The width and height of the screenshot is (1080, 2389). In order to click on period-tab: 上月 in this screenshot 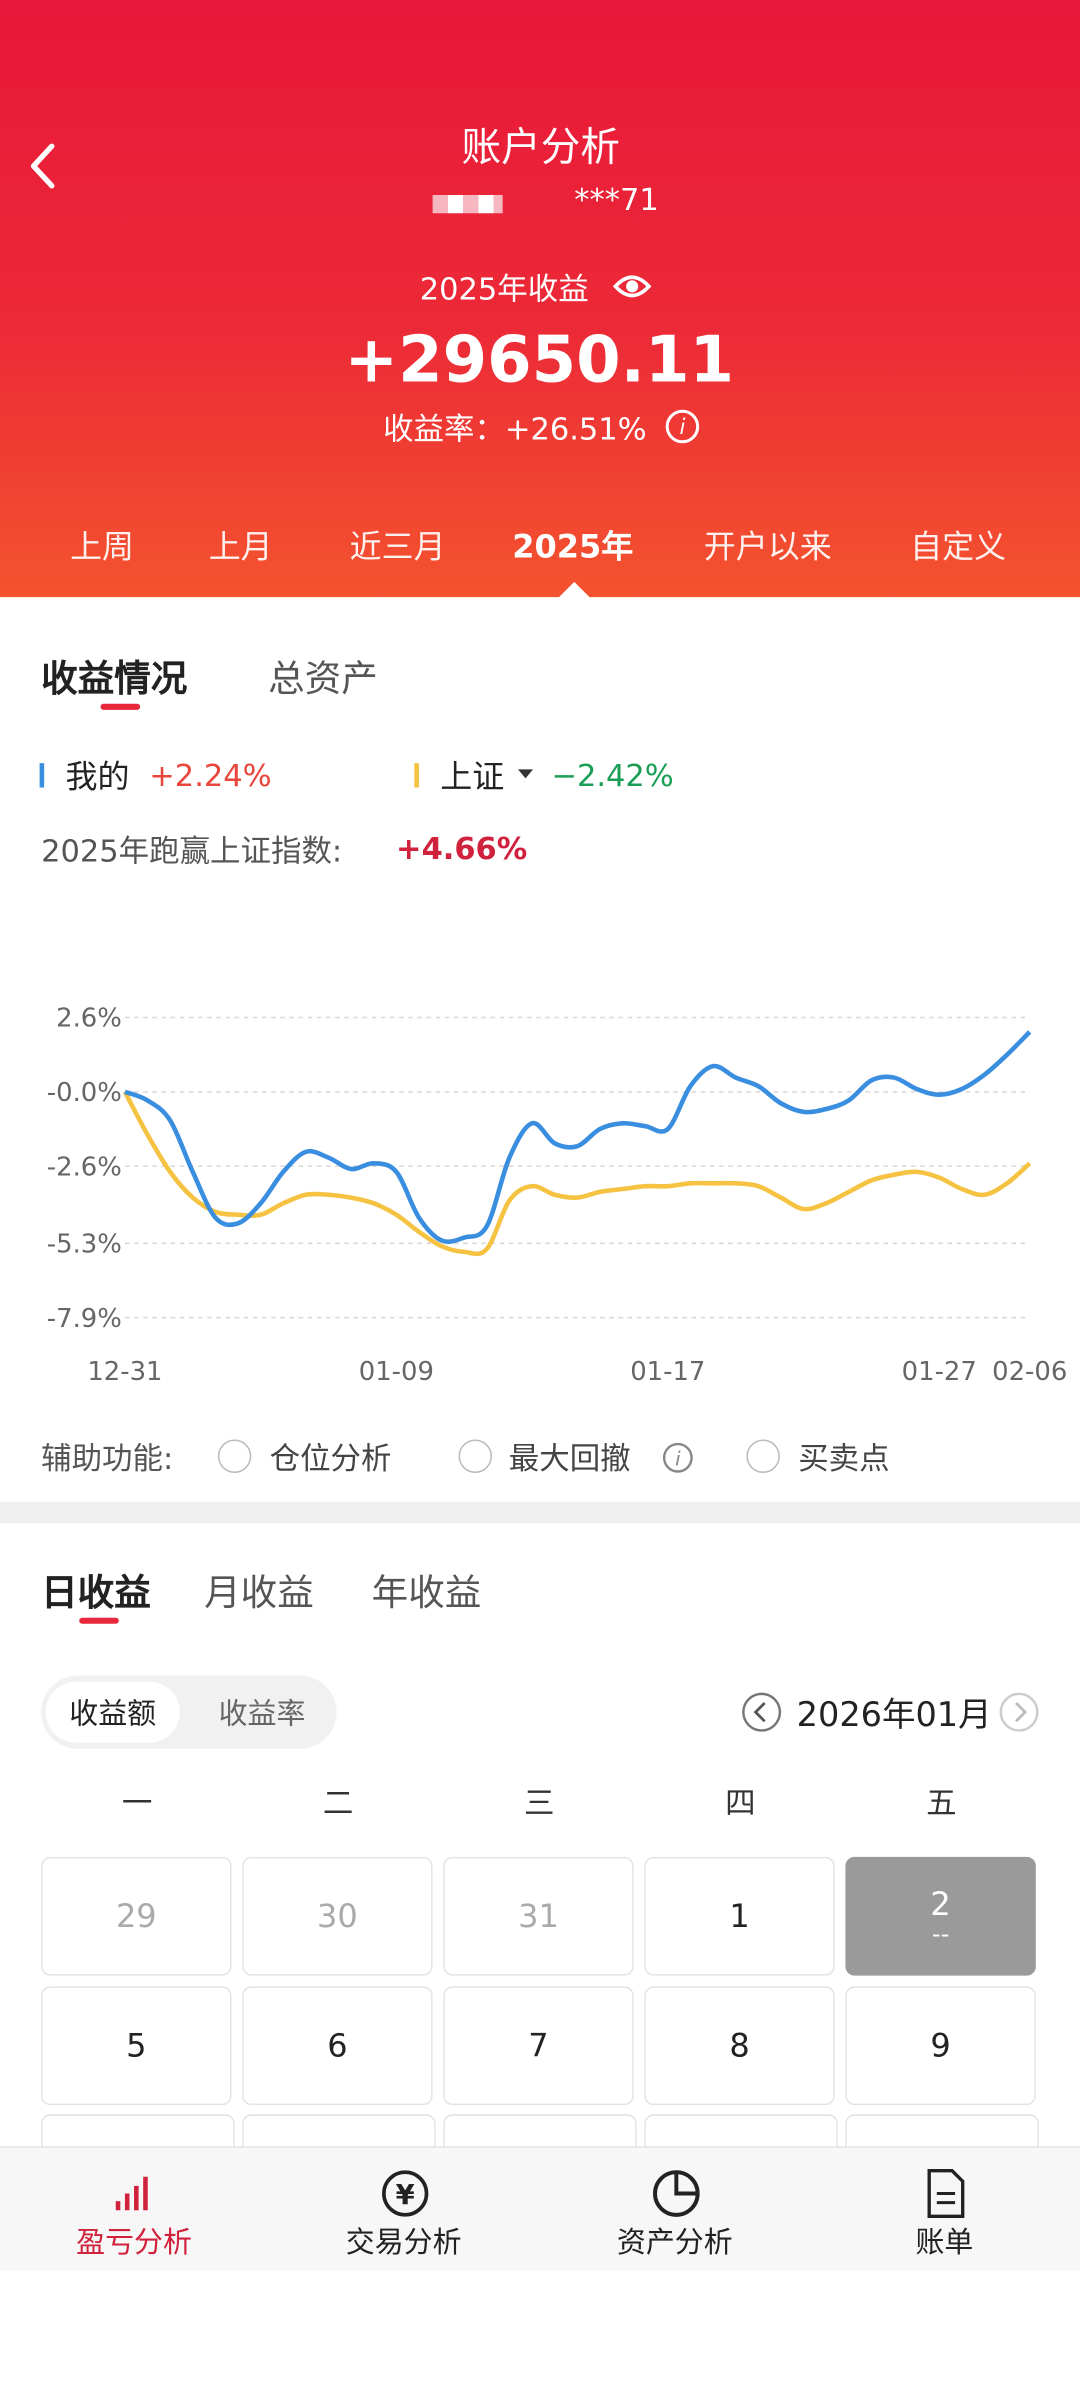, I will do `click(240, 547)`.